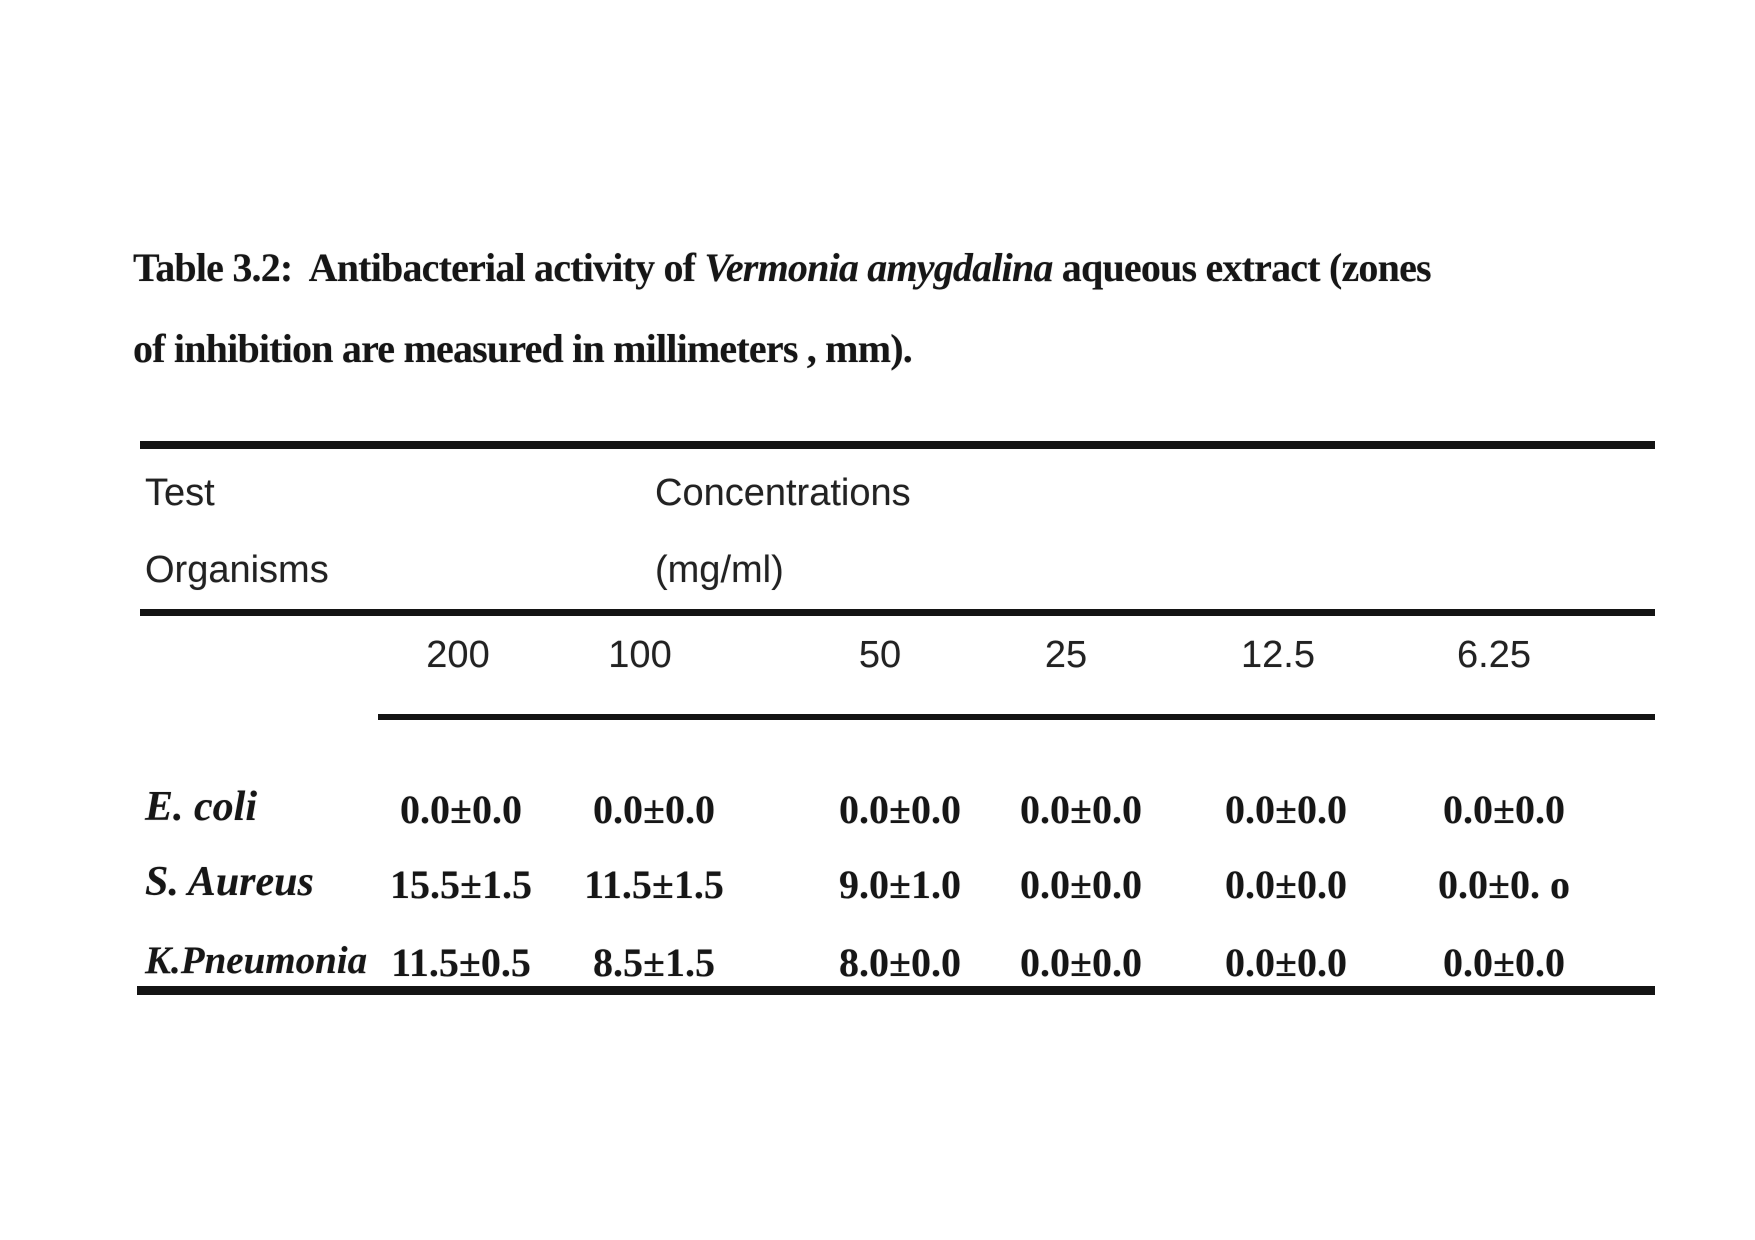  I want to click on table-bottom-rule, so click(896, 990).